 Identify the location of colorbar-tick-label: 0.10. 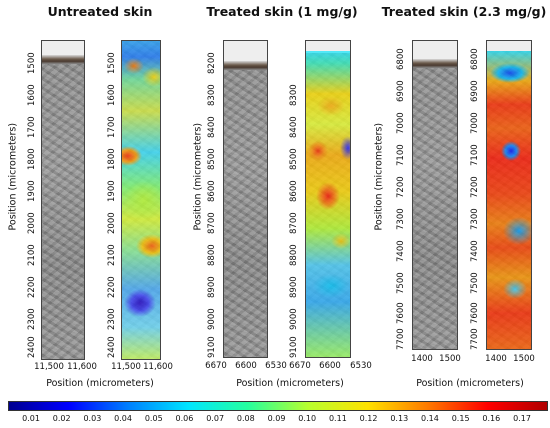
(307, 418).